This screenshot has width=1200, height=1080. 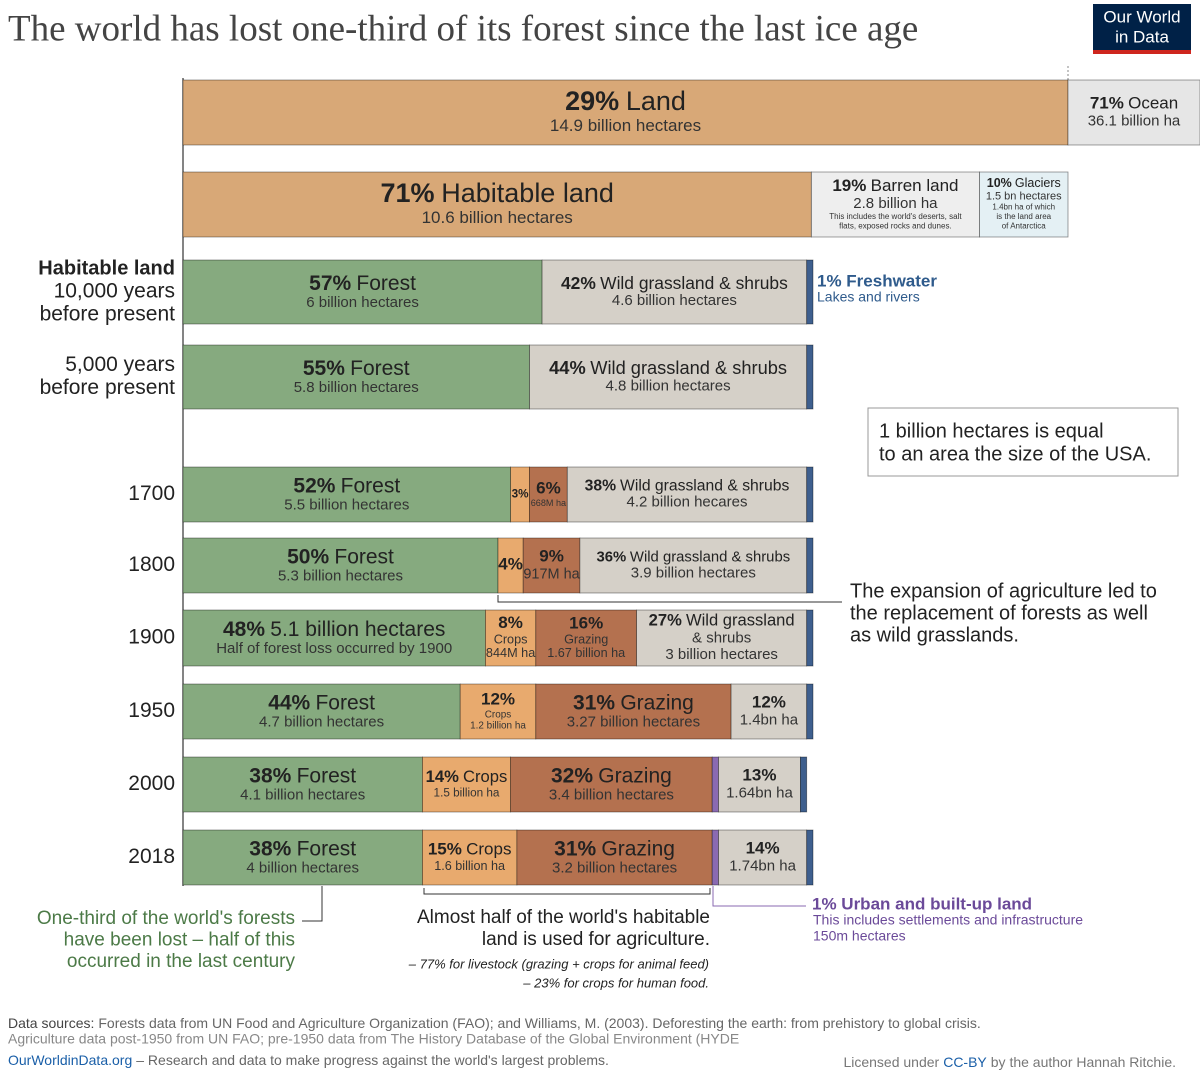 I want to click on forest-loss-text: have been lost – half of this, so click(x=179, y=940).